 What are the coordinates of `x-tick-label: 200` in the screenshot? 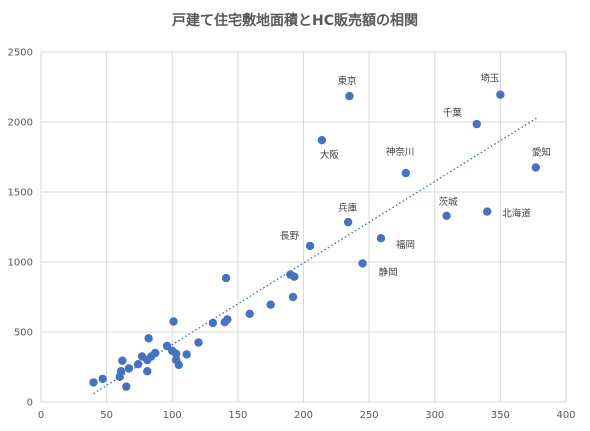 It's located at (303, 415).